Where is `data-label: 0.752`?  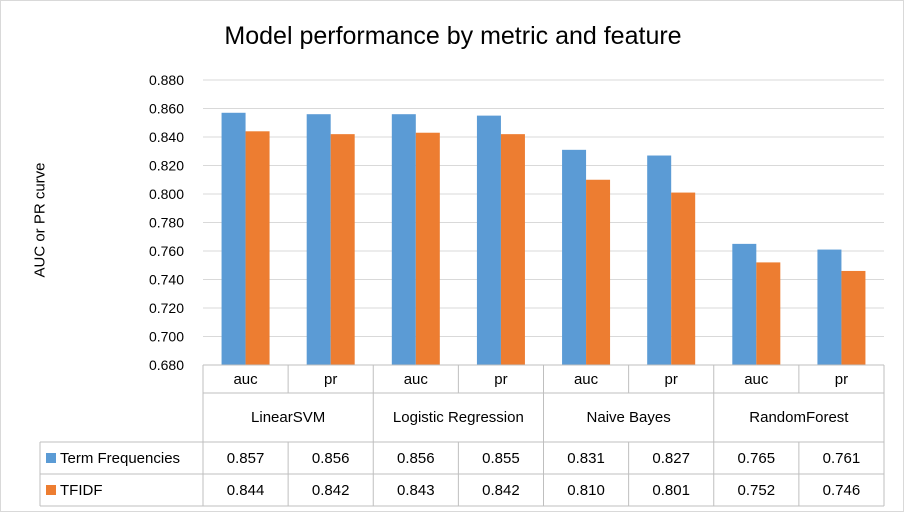 data-label: 0.752 is located at coordinates (757, 490).